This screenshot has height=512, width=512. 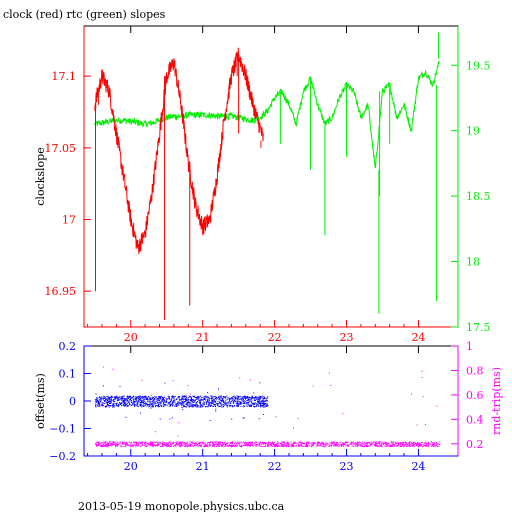 I want to click on top-y-tick-label: 16.95, so click(x=61, y=291).